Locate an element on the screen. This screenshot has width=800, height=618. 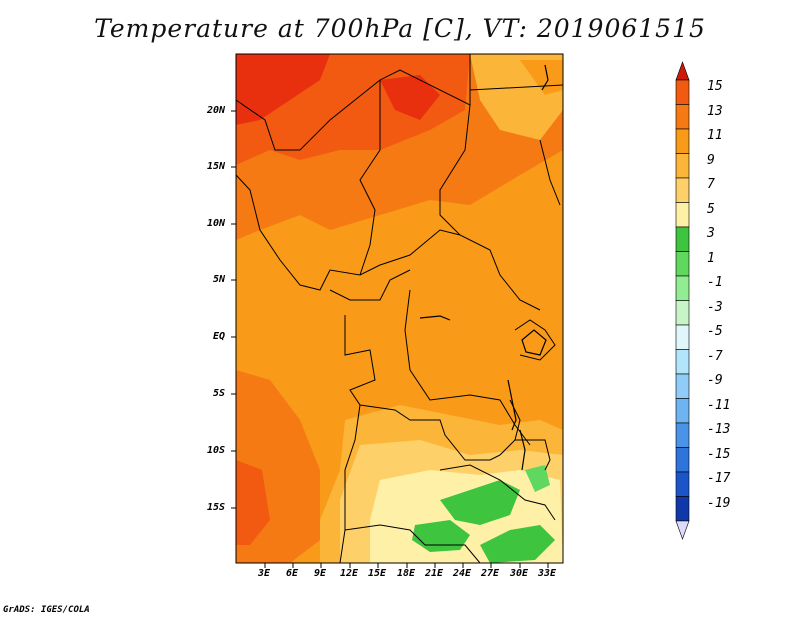
colorbar-label: -9 is located at coordinates (715, 380).